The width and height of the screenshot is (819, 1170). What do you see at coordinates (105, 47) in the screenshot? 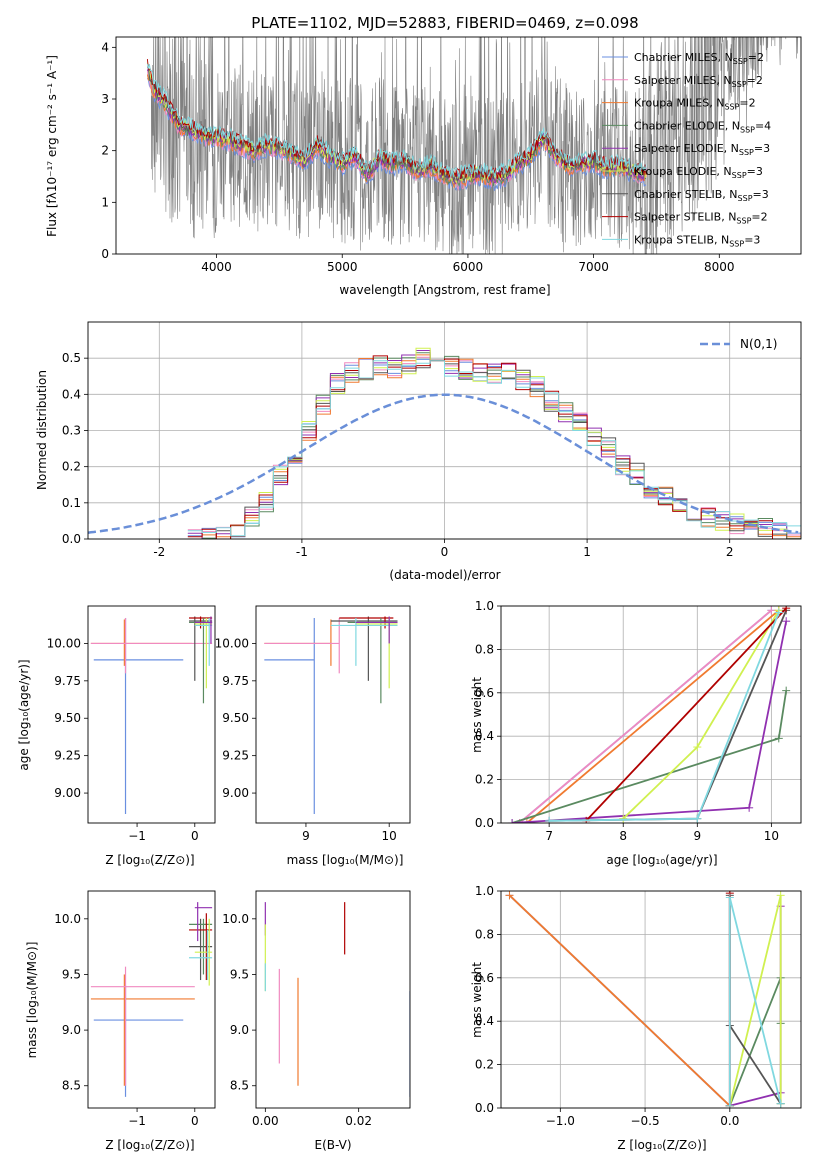
I see `y-tick-label: 4` at bounding box center [105, 47].